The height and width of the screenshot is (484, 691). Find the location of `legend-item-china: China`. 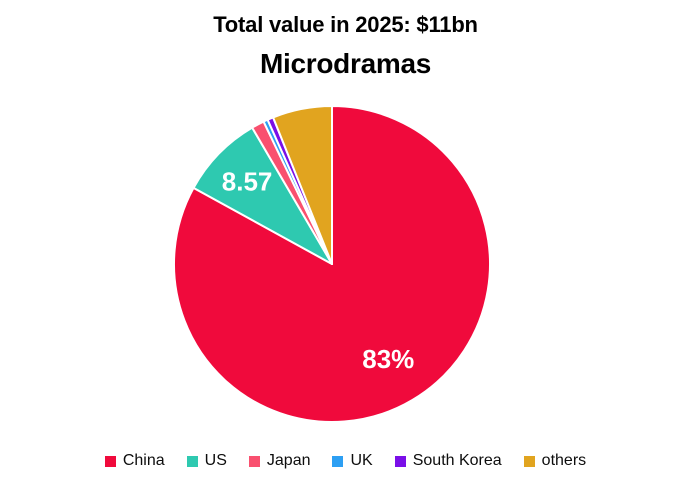

legend-item-china: China is located at coordinates (134, 461).